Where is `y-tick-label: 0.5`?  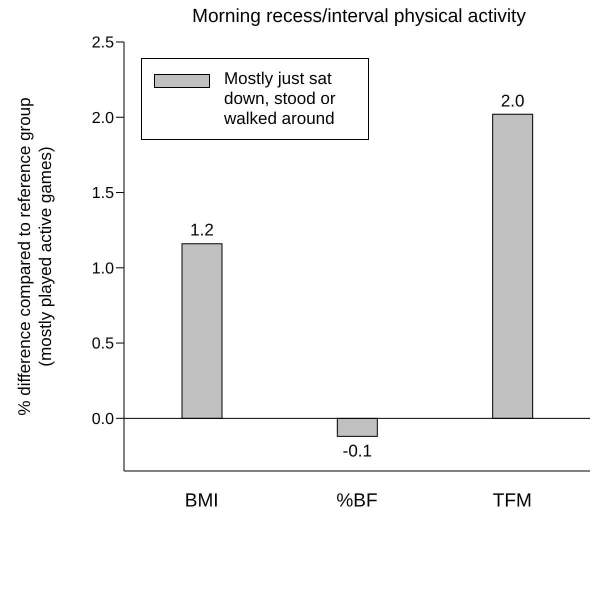
y-tick-label: 0.5 is located at coordinates (103, 344).